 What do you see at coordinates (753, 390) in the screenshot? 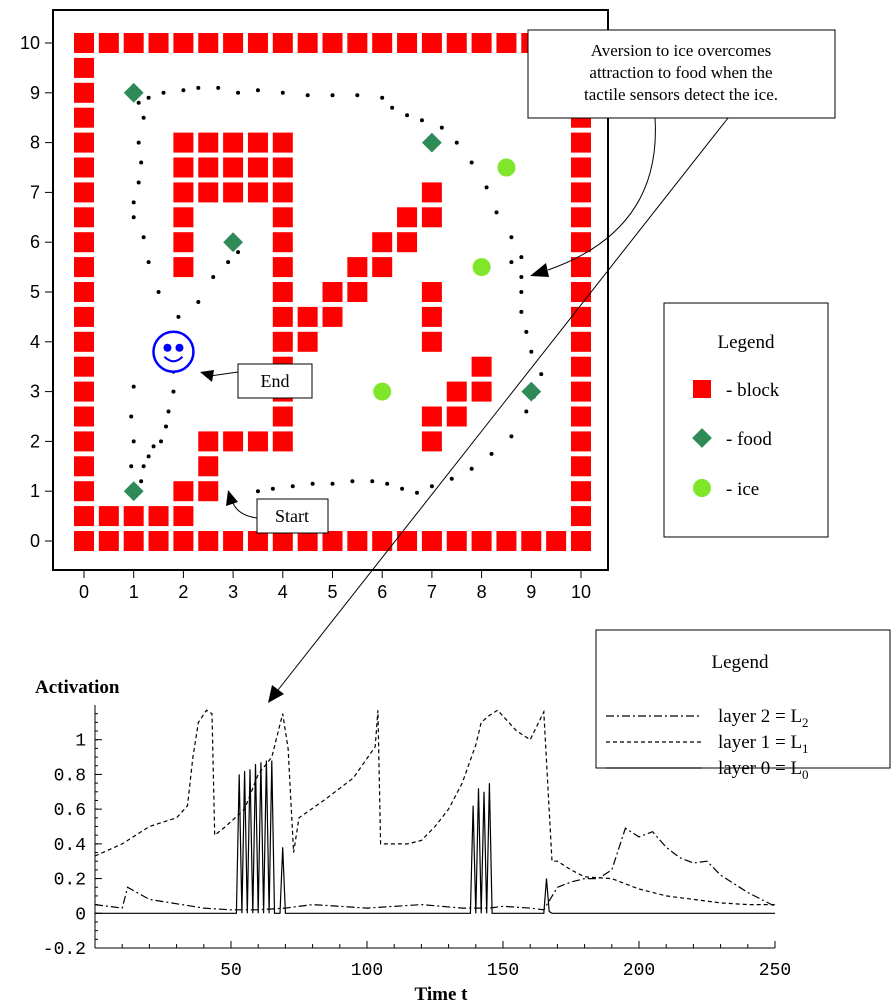
I see `legend-block-label: - block` at bounding box center [753, 390].